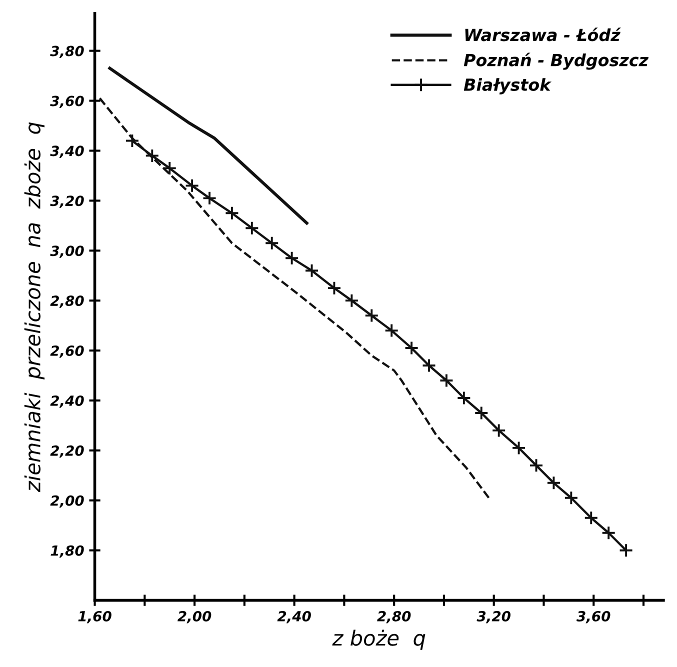  I want to click on legend-label: Białystok, so click(508, 86).